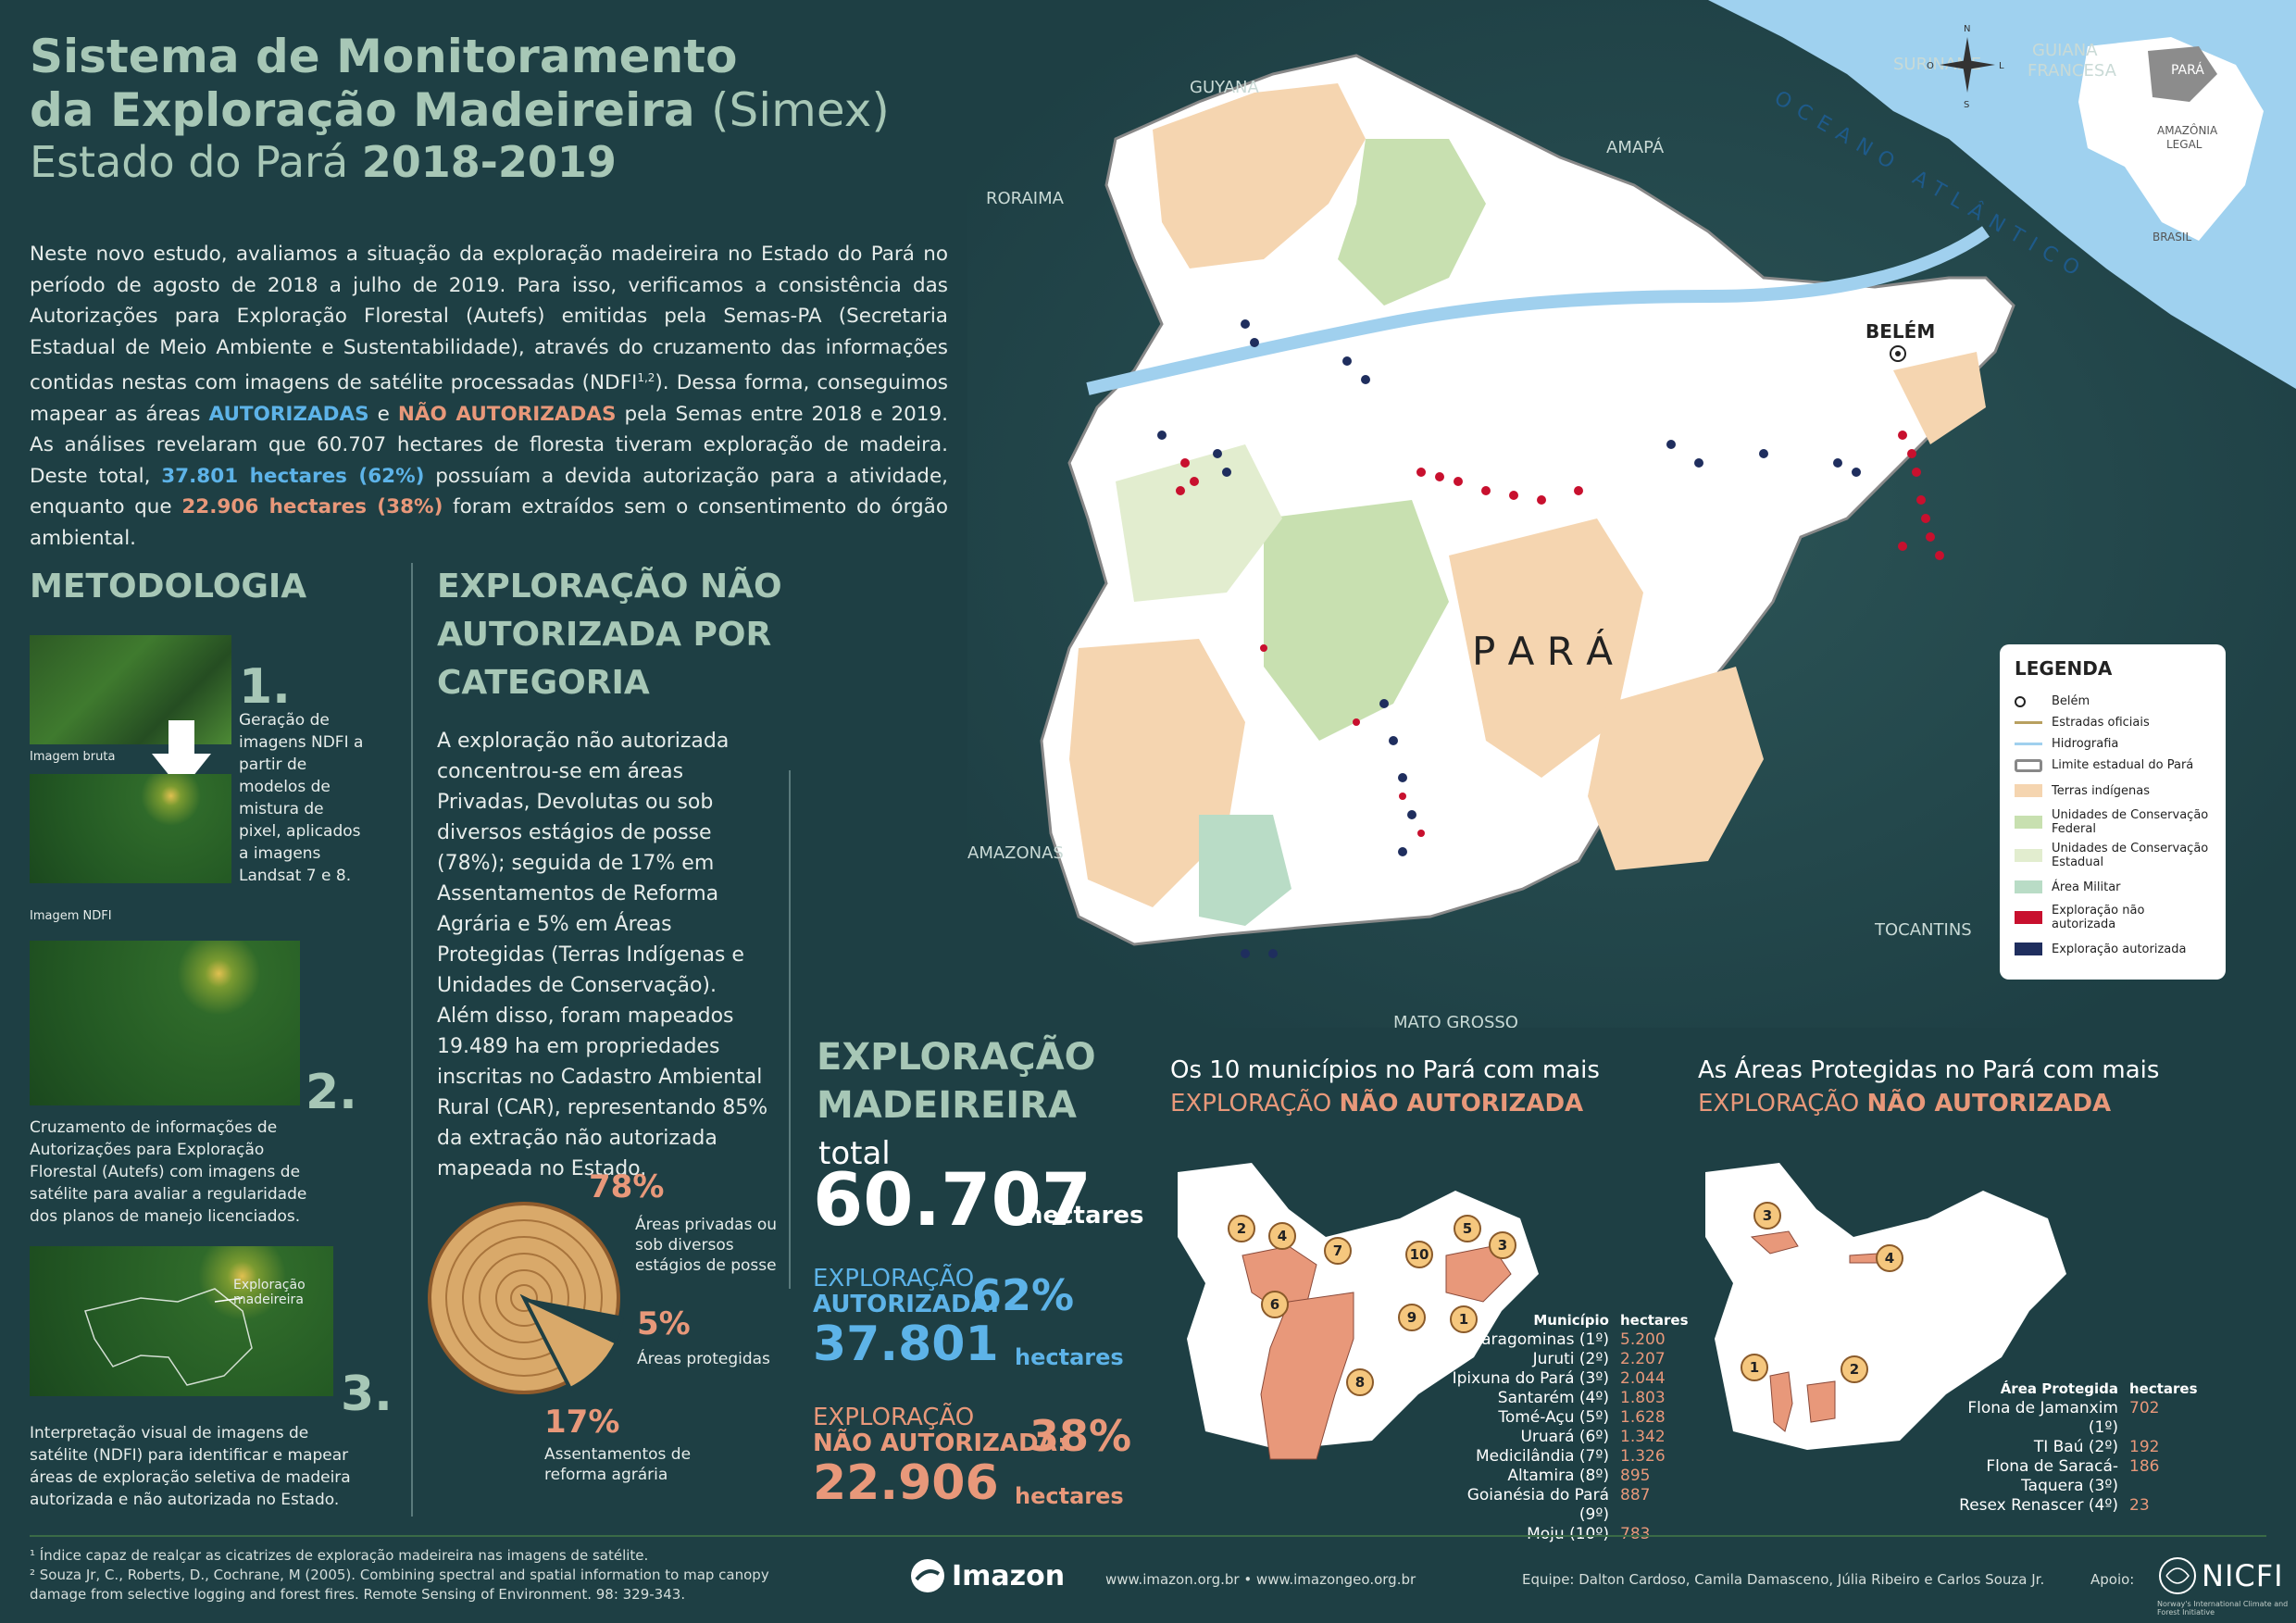  I want to click on militar, so click(1245, 871).